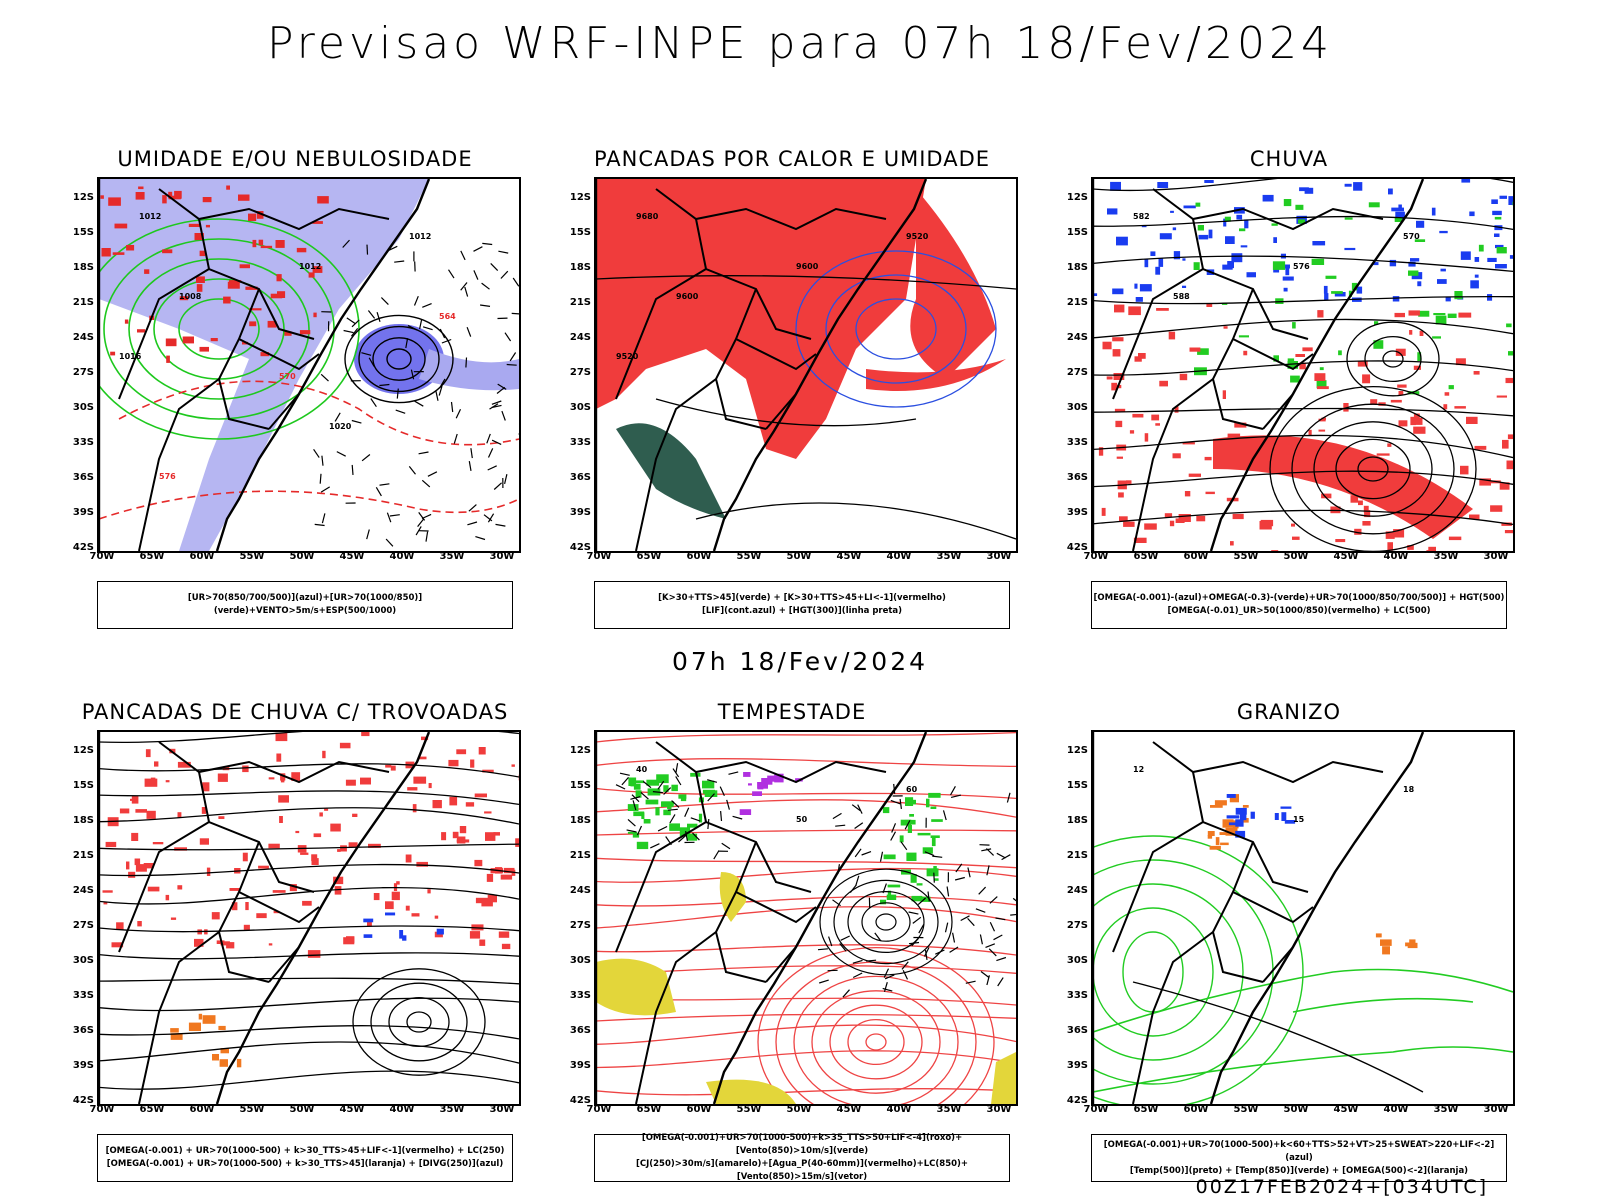 The image size is (1600, 1200). What do you see at coordinates (83, 995) in the screenshot?
I see `lat-tick-label: 33S` at bounding box center [83, 995].